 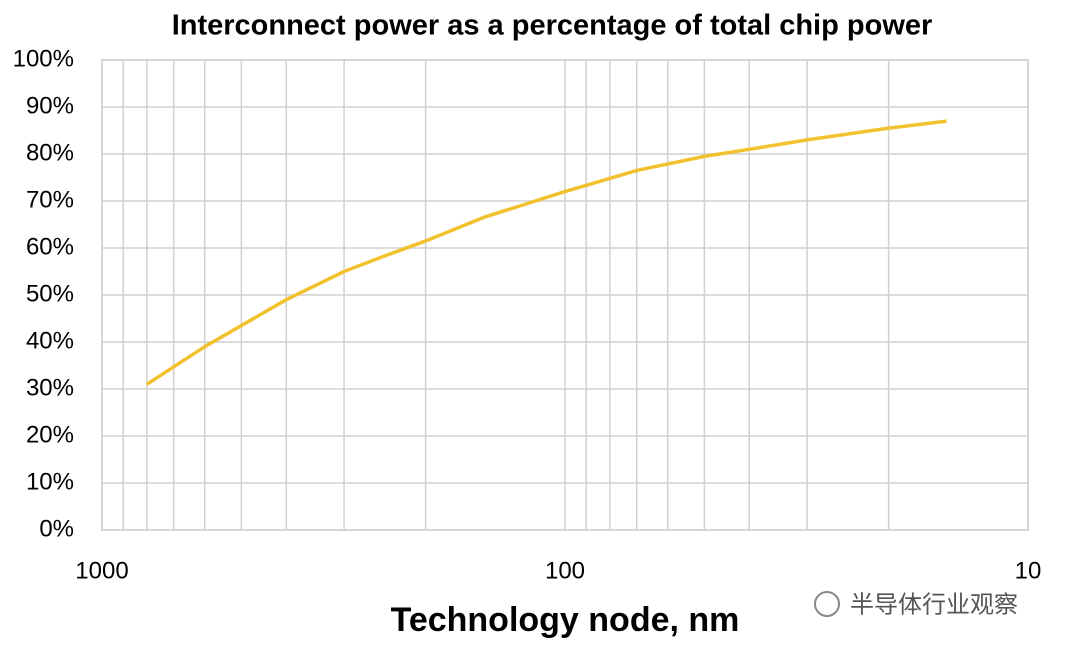 What do you see at coordinates (50, 105) in the screenshot?
I see `y-tick-label: 90%` at bounding box center [50, 105].